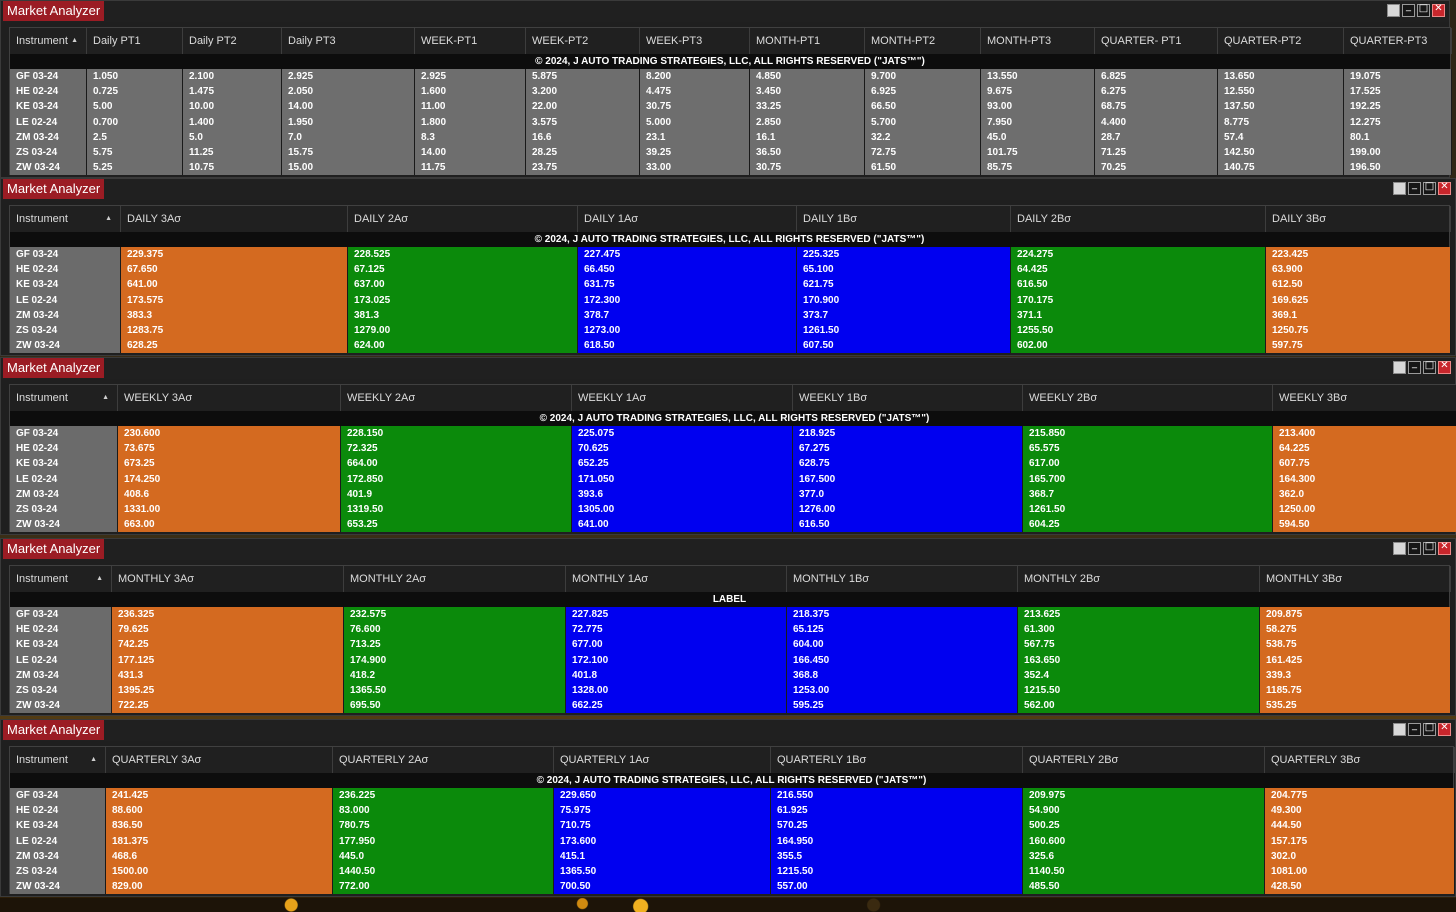 This screenshot has width=1456, height=912. What do you see at coordinates (1047, 479) in the screenshot?
I see `value-cell: 165.700` at bounding box center [1047, 479].